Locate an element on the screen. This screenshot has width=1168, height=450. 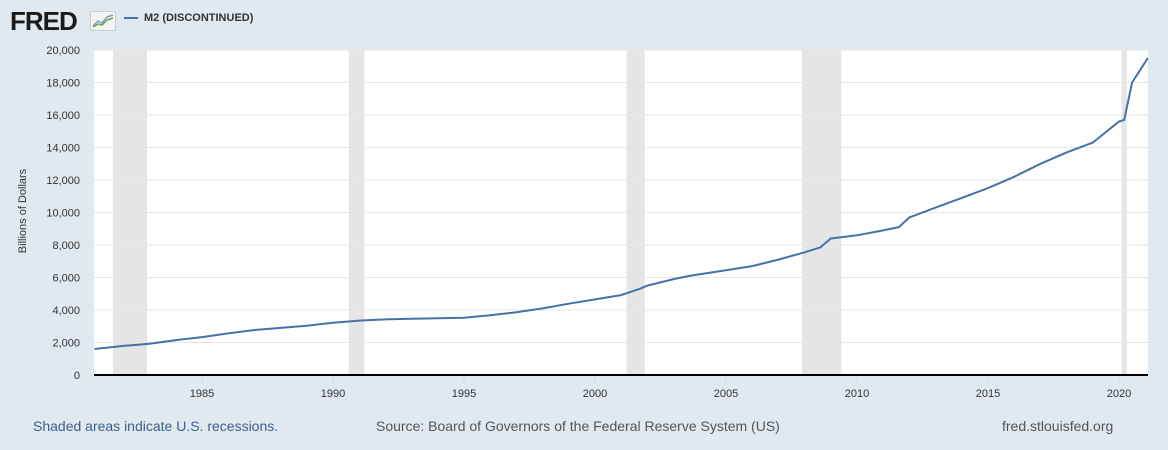
site-url: fred.stlouisfed.org is located at coordinates (1058, 426).